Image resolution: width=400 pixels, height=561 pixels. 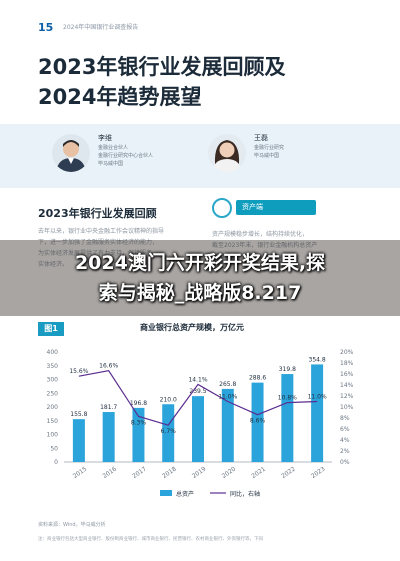 What do you see at coordinates (53, 435) in the screenshot?
I see `y-tick-left: 100` at bounding box center [53, 435].